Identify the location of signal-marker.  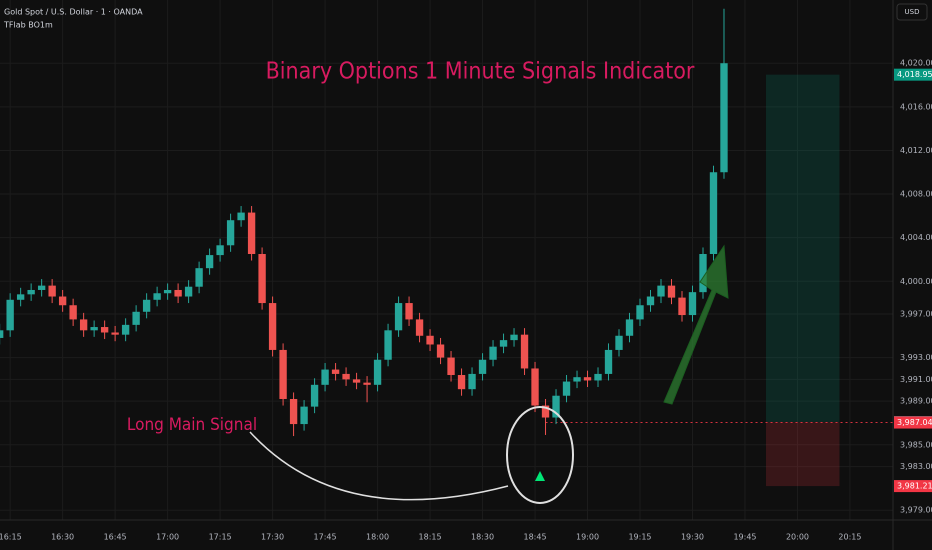
(540, 476).